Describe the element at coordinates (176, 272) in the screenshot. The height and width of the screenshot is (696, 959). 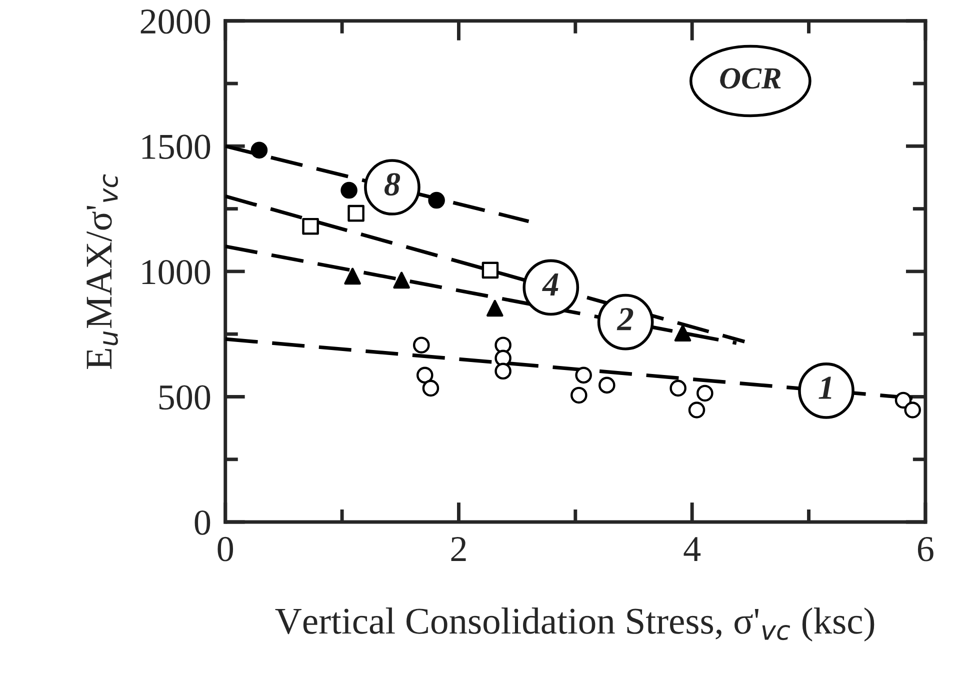
I see `y-tick-label: 1000` at that location.